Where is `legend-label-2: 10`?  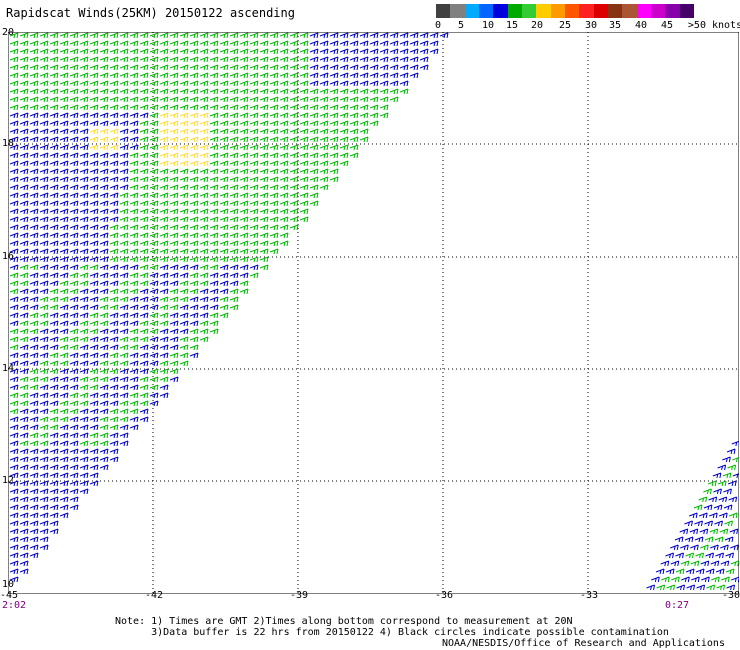 legend-label-2: 10 is located at coordinates (488, 25).